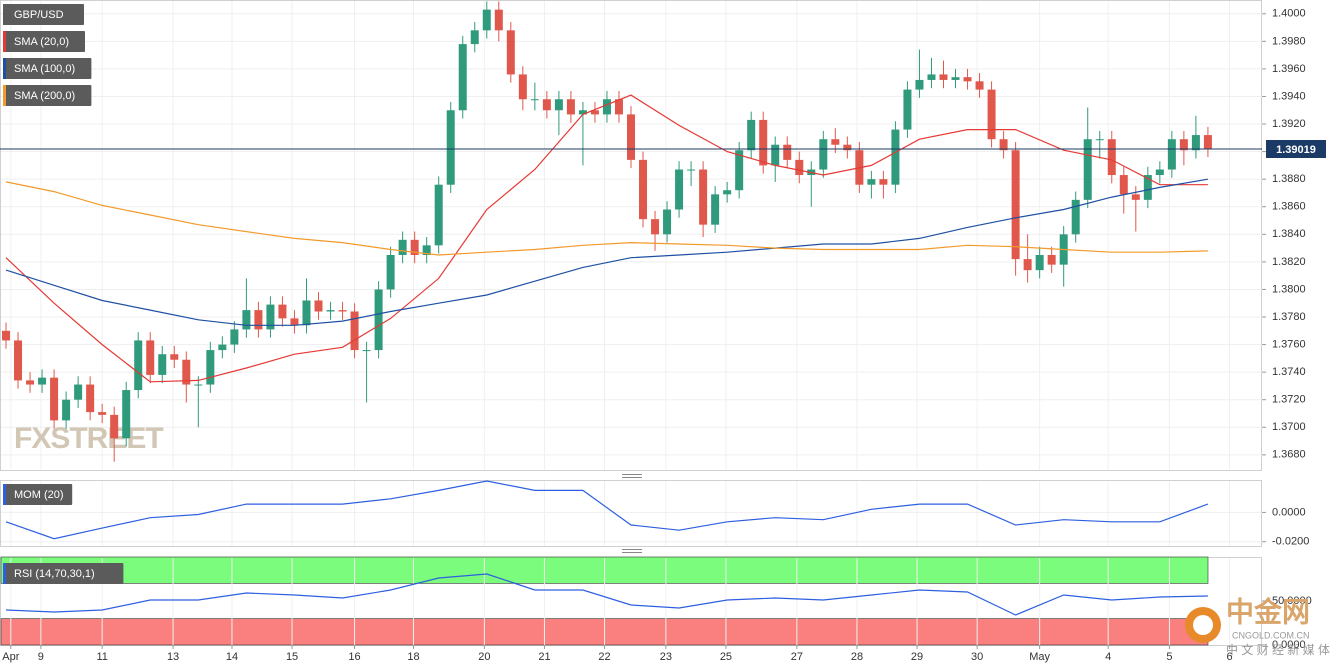  What do you see at coordinates (1289, 400) in the screenshot?
I see `y-tick-label: 1.3720` at bounding box center [1289, 400].